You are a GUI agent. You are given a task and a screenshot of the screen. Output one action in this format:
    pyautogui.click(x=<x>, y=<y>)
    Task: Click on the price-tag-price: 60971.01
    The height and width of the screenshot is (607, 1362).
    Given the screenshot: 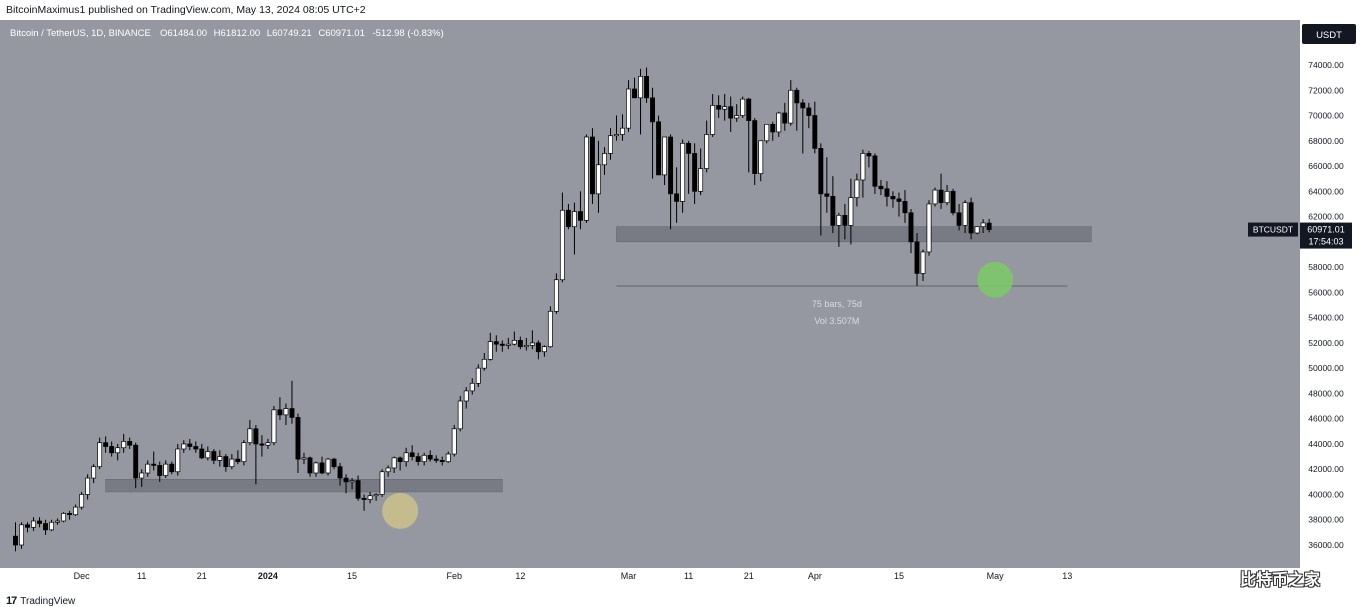 What is the action you would take?
    pyautogui.click(x=1326, y=230)
    